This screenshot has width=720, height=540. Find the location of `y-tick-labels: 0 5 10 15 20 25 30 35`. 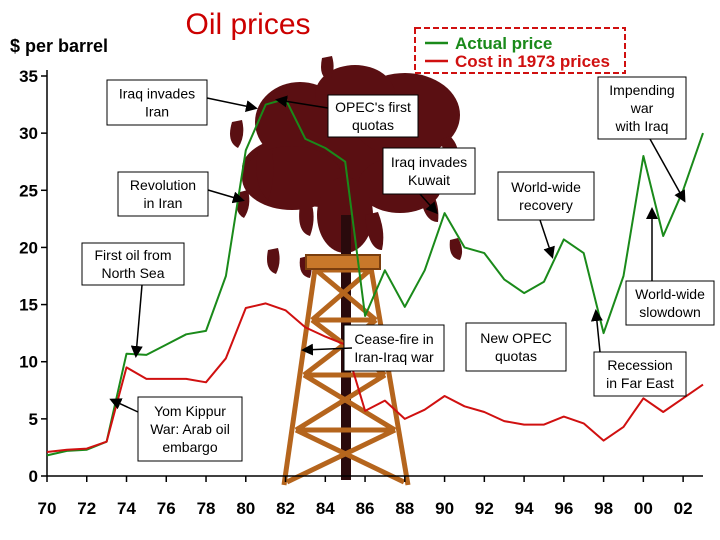

y-tick-labels: 0 5 10 15 20 25 30 35 is located at coordinates (28, 276).